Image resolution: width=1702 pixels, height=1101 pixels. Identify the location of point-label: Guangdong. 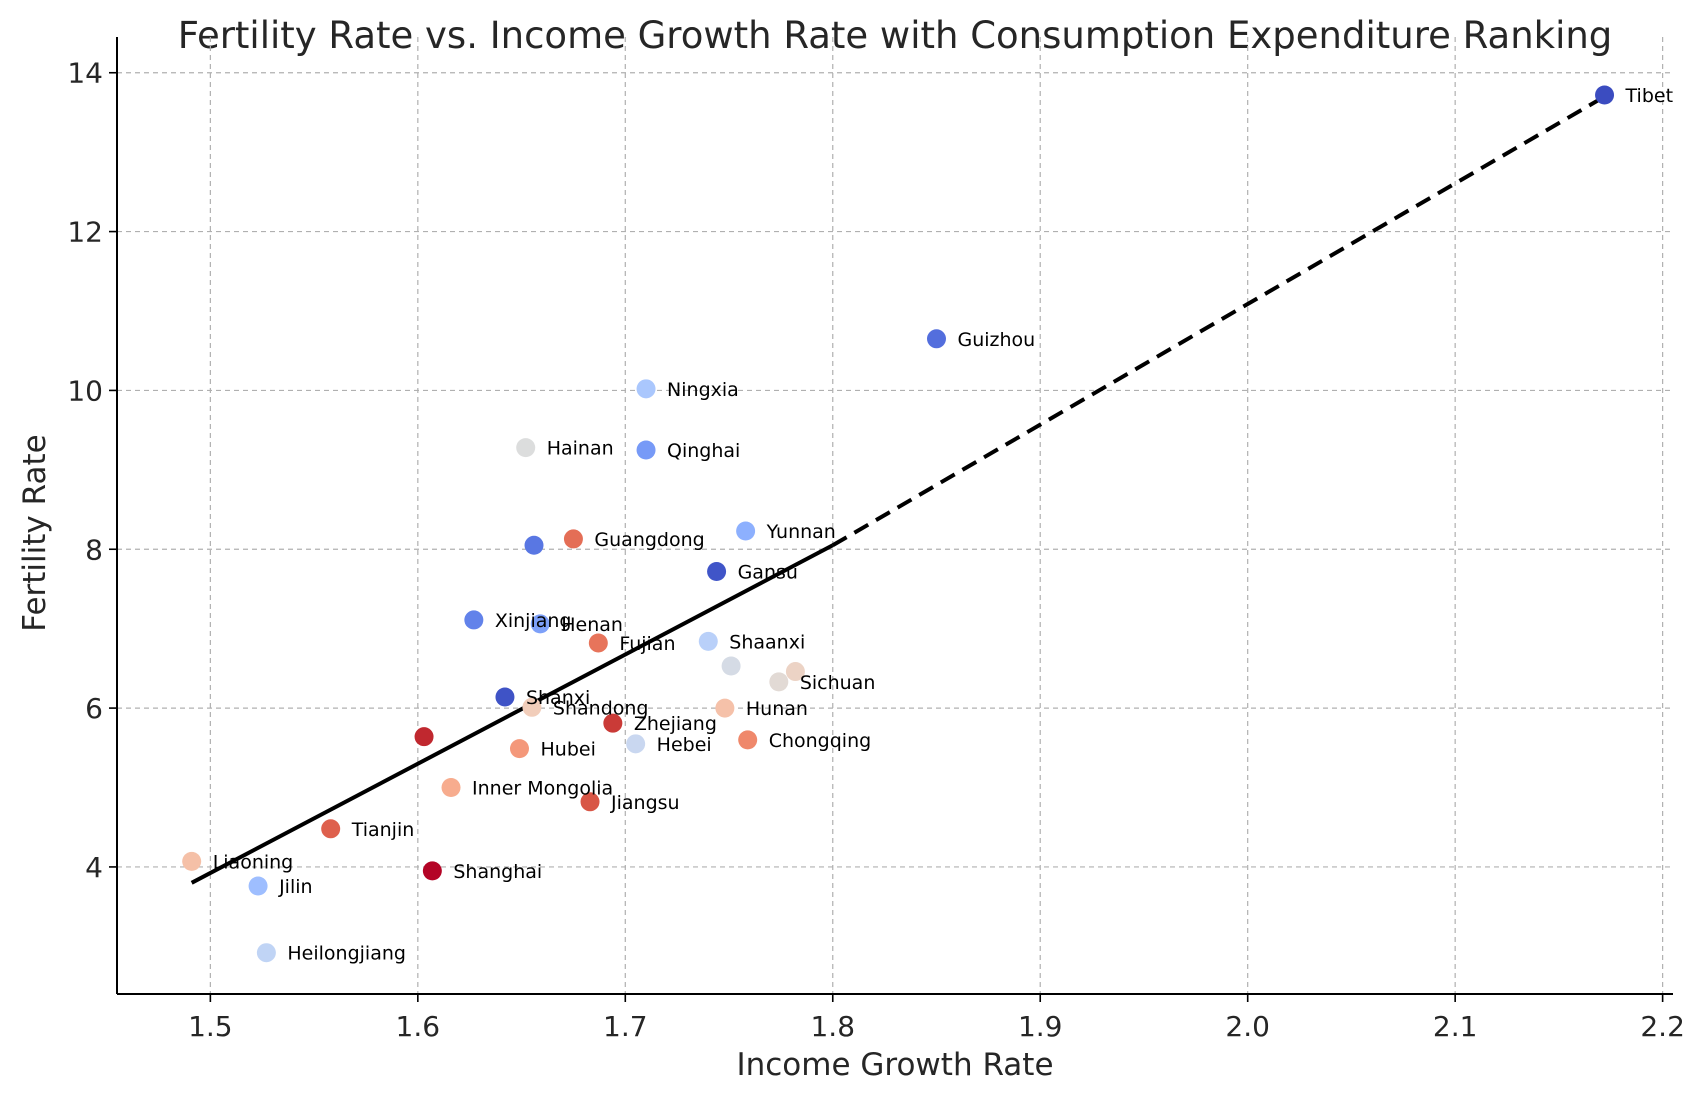
(649, 540).